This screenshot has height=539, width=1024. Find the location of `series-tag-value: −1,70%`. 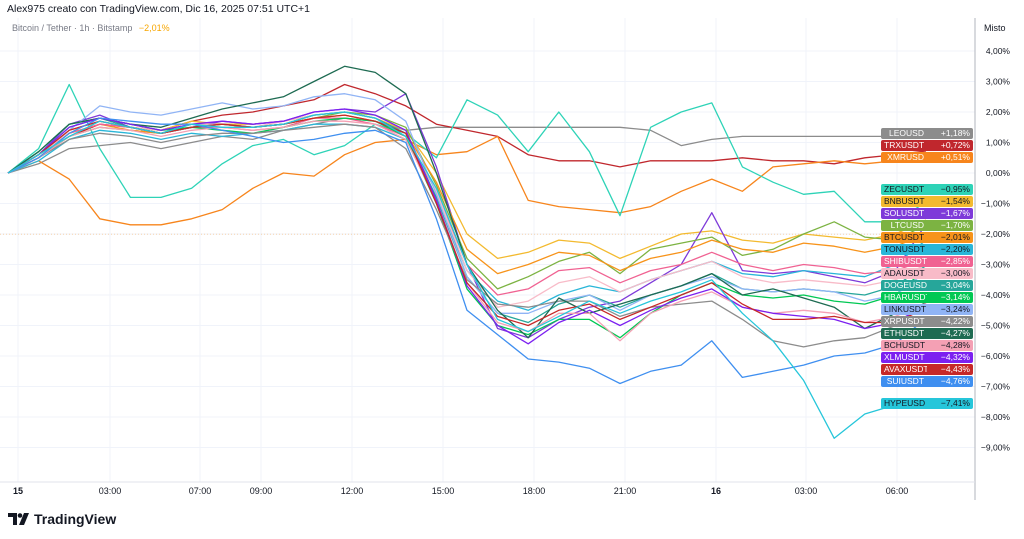

series-tag-value: −1,70% is located at coordinates (950, 225).